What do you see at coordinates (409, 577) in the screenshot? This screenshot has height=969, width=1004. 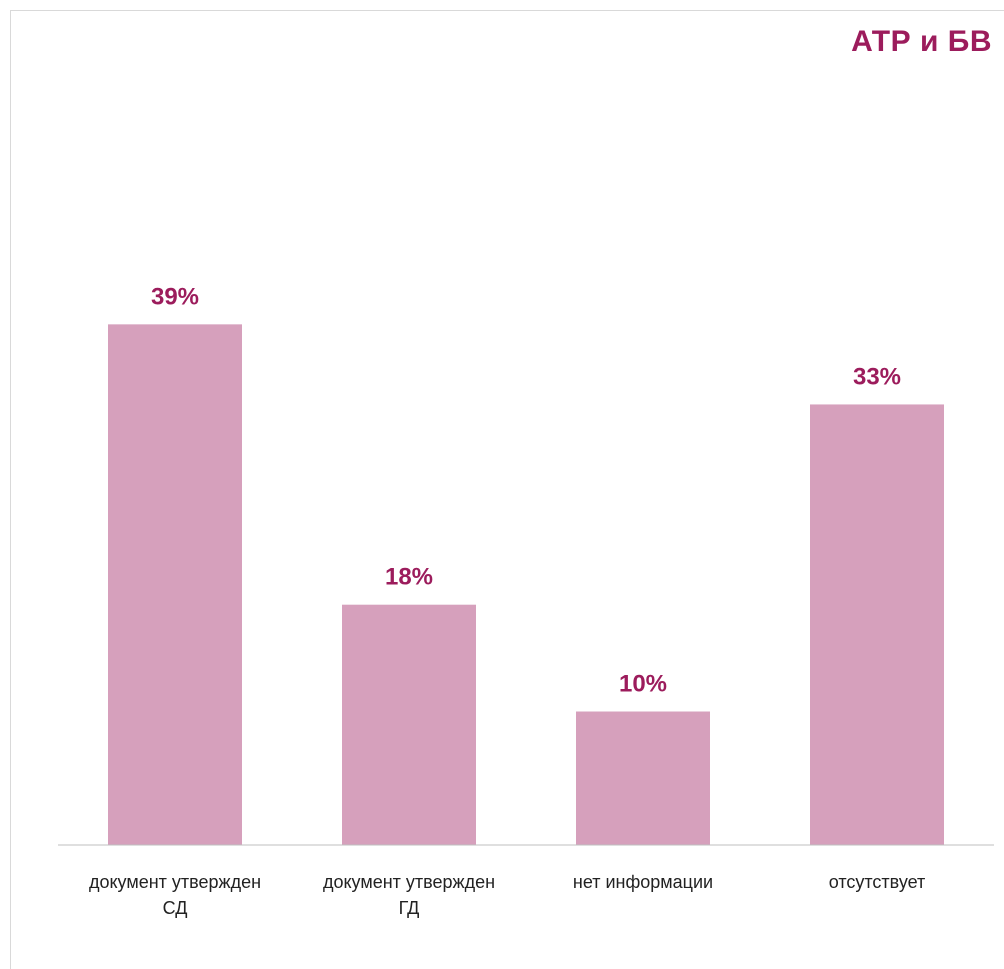 I see `data-label-2: 18%` at bounding box center [409, 577].